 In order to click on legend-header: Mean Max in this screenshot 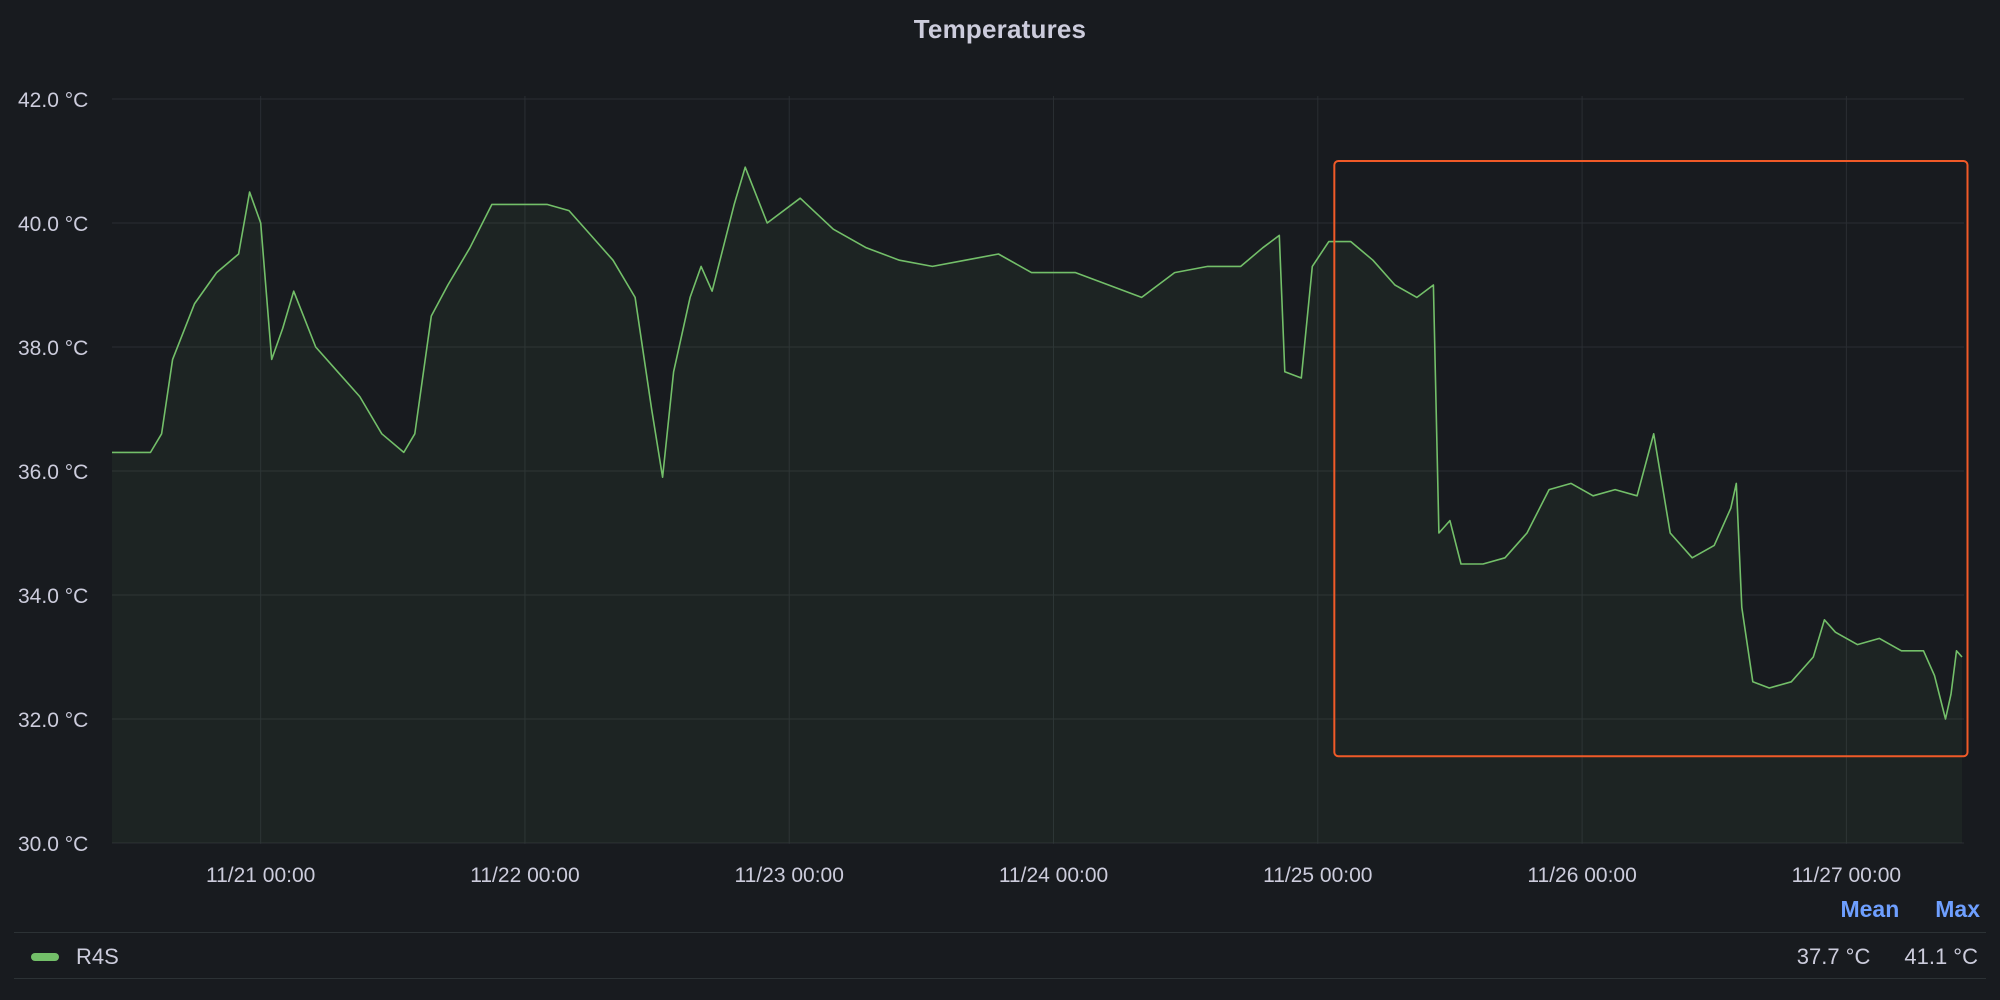, I will do `click(1910, 911)`.